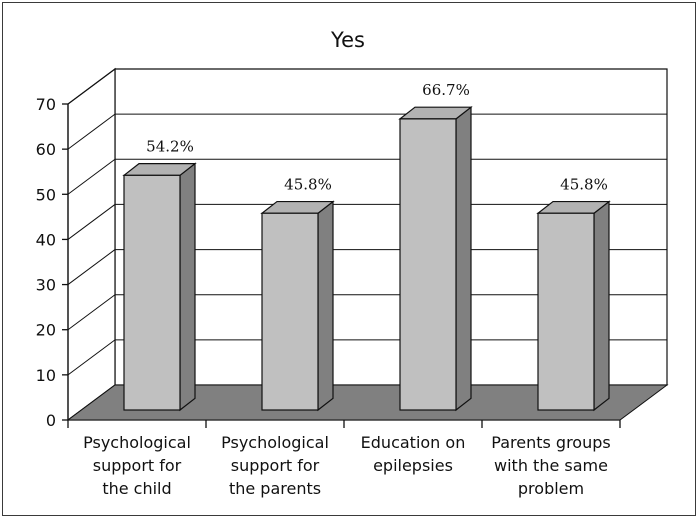 Image resolution: width=700 pixels, height=520 pixels. What do you see at coordinates (46, 239) in the screenshot?
I see `y-tick-label: 40` at bounding box center [46, 239].